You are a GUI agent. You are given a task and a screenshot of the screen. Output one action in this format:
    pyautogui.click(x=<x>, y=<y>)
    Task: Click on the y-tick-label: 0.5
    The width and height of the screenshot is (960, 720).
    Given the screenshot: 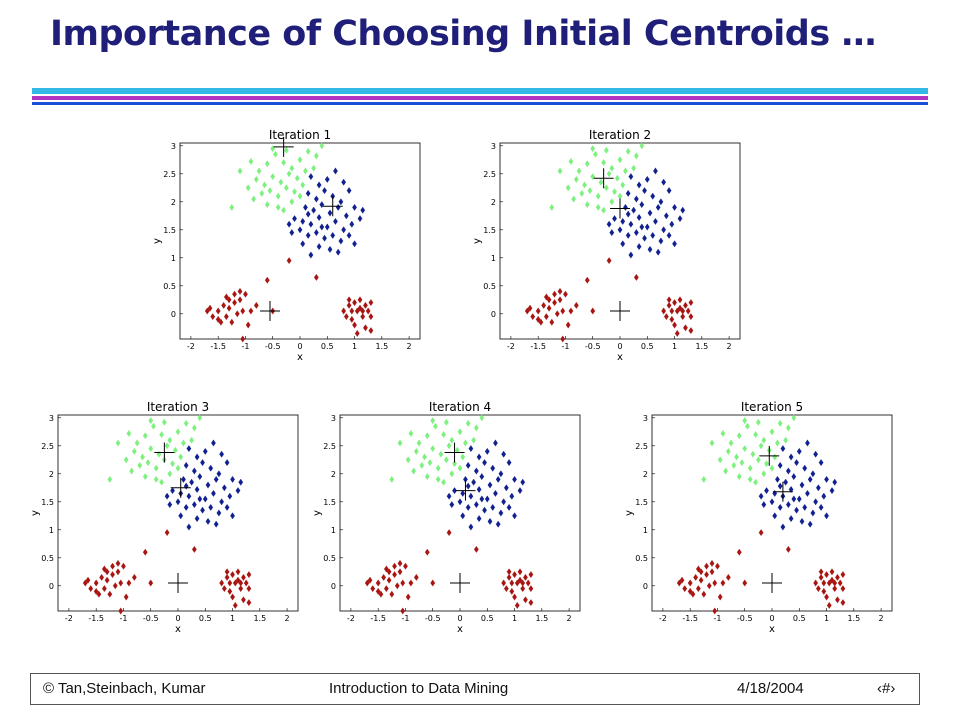 What is the action you would take?
    pyautogui.click(x=329, y=558)
    